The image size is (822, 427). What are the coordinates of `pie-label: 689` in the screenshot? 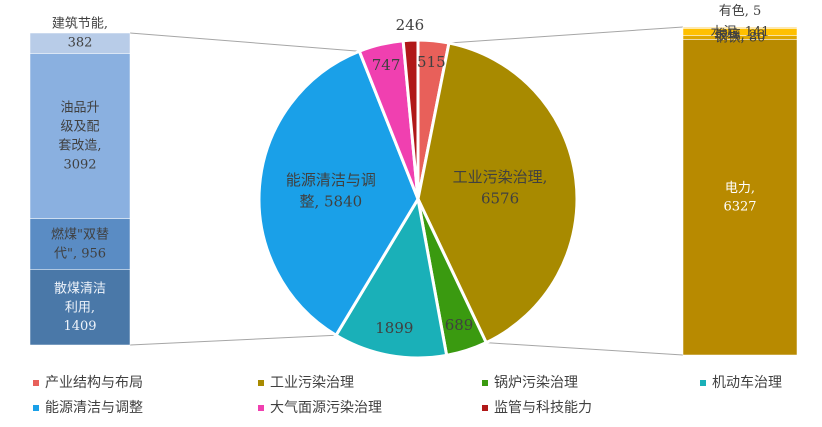 It's located at (459, 325).